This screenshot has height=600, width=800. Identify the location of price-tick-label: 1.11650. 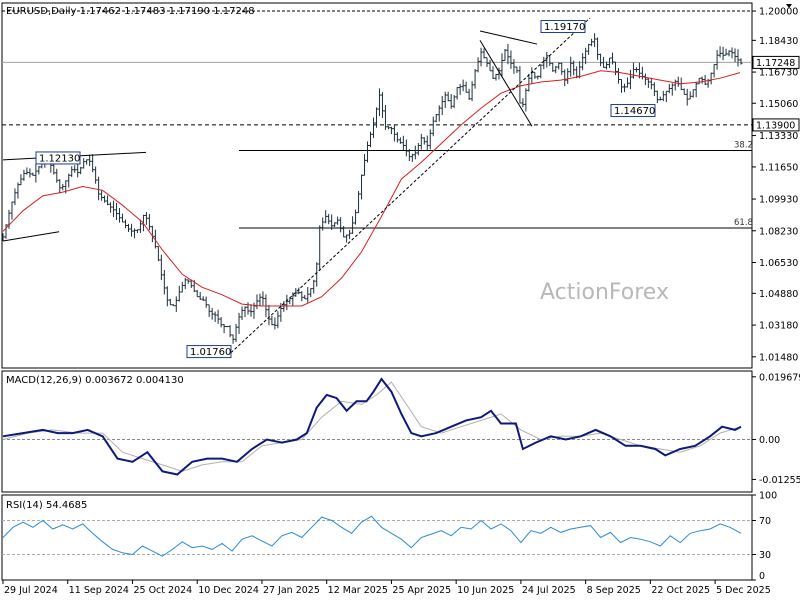
(778, 167).